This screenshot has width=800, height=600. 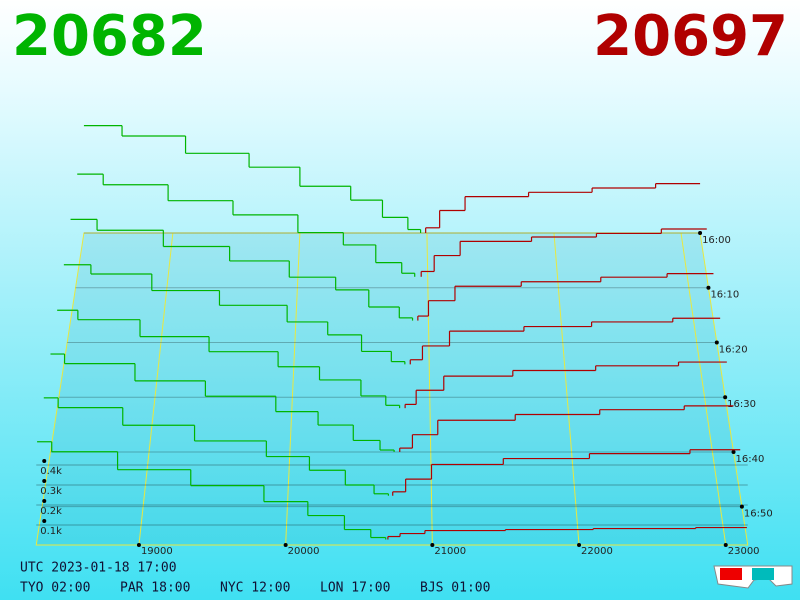 What do you see at coordinates (51, 471) in the screenshot?
I see `v-tick-label: 0.4k` at bounding box center [51, 471].